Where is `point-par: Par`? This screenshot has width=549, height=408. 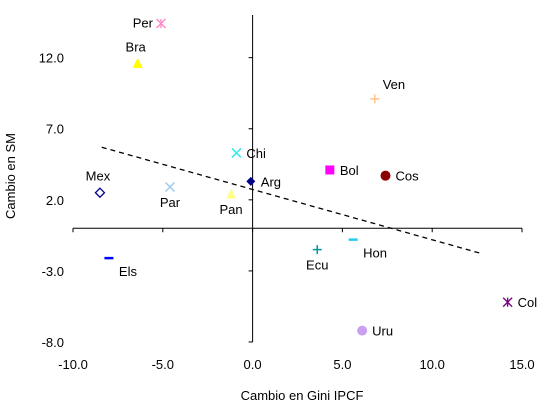 point-par: Par is located at coordinates (170, 196).